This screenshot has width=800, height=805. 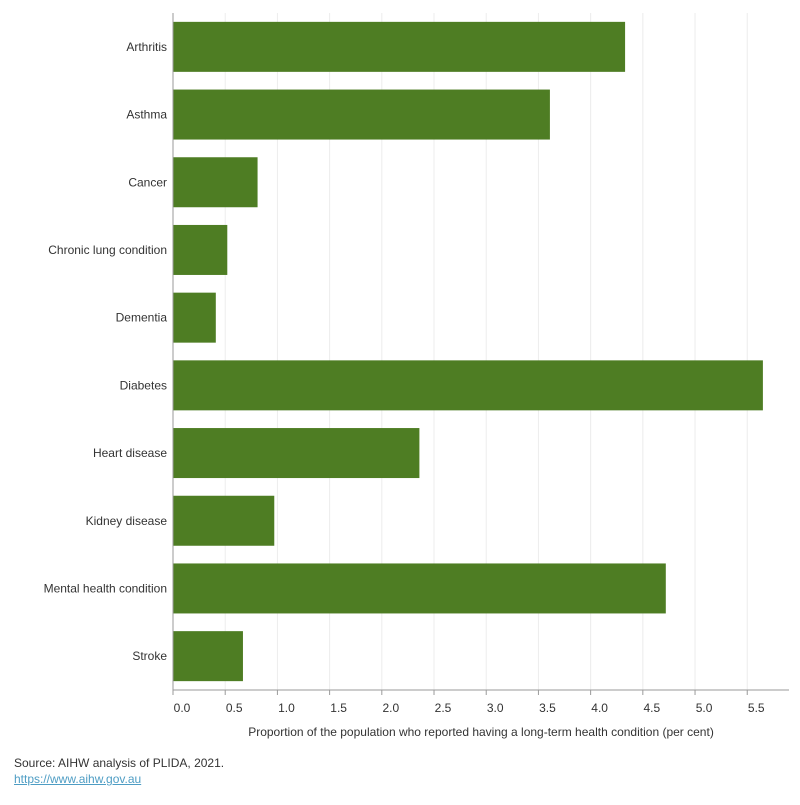 I want to click on x-tick-label: 4.0, so click(x=599, y=708).